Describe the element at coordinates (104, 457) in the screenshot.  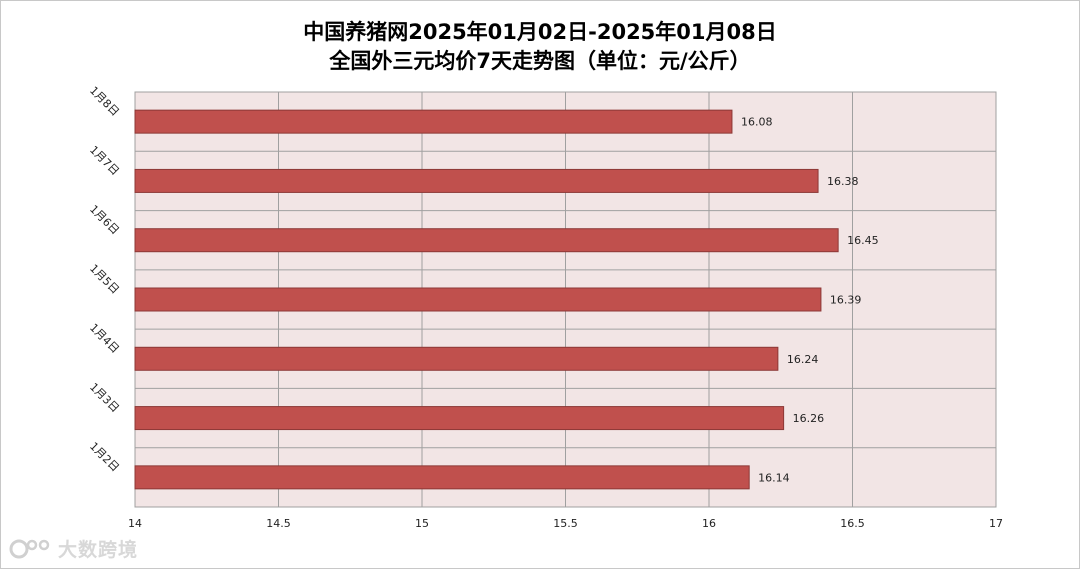
I see `category-label: 1月2日` at that location.